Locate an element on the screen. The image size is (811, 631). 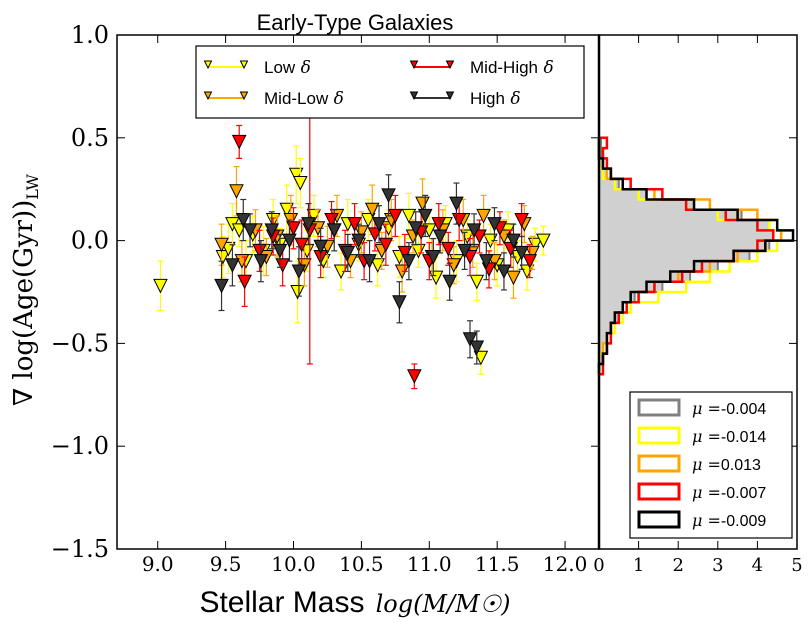
main-legend: Low δ Mid-Low δ Mid-High δ is located at coordinates (390, 82).